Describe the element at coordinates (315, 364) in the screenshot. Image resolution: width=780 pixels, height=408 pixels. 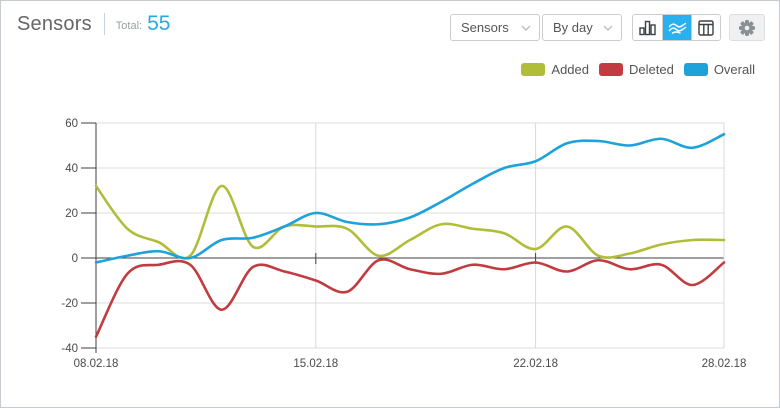
I see `svg-text: 15.02.18` at that location.